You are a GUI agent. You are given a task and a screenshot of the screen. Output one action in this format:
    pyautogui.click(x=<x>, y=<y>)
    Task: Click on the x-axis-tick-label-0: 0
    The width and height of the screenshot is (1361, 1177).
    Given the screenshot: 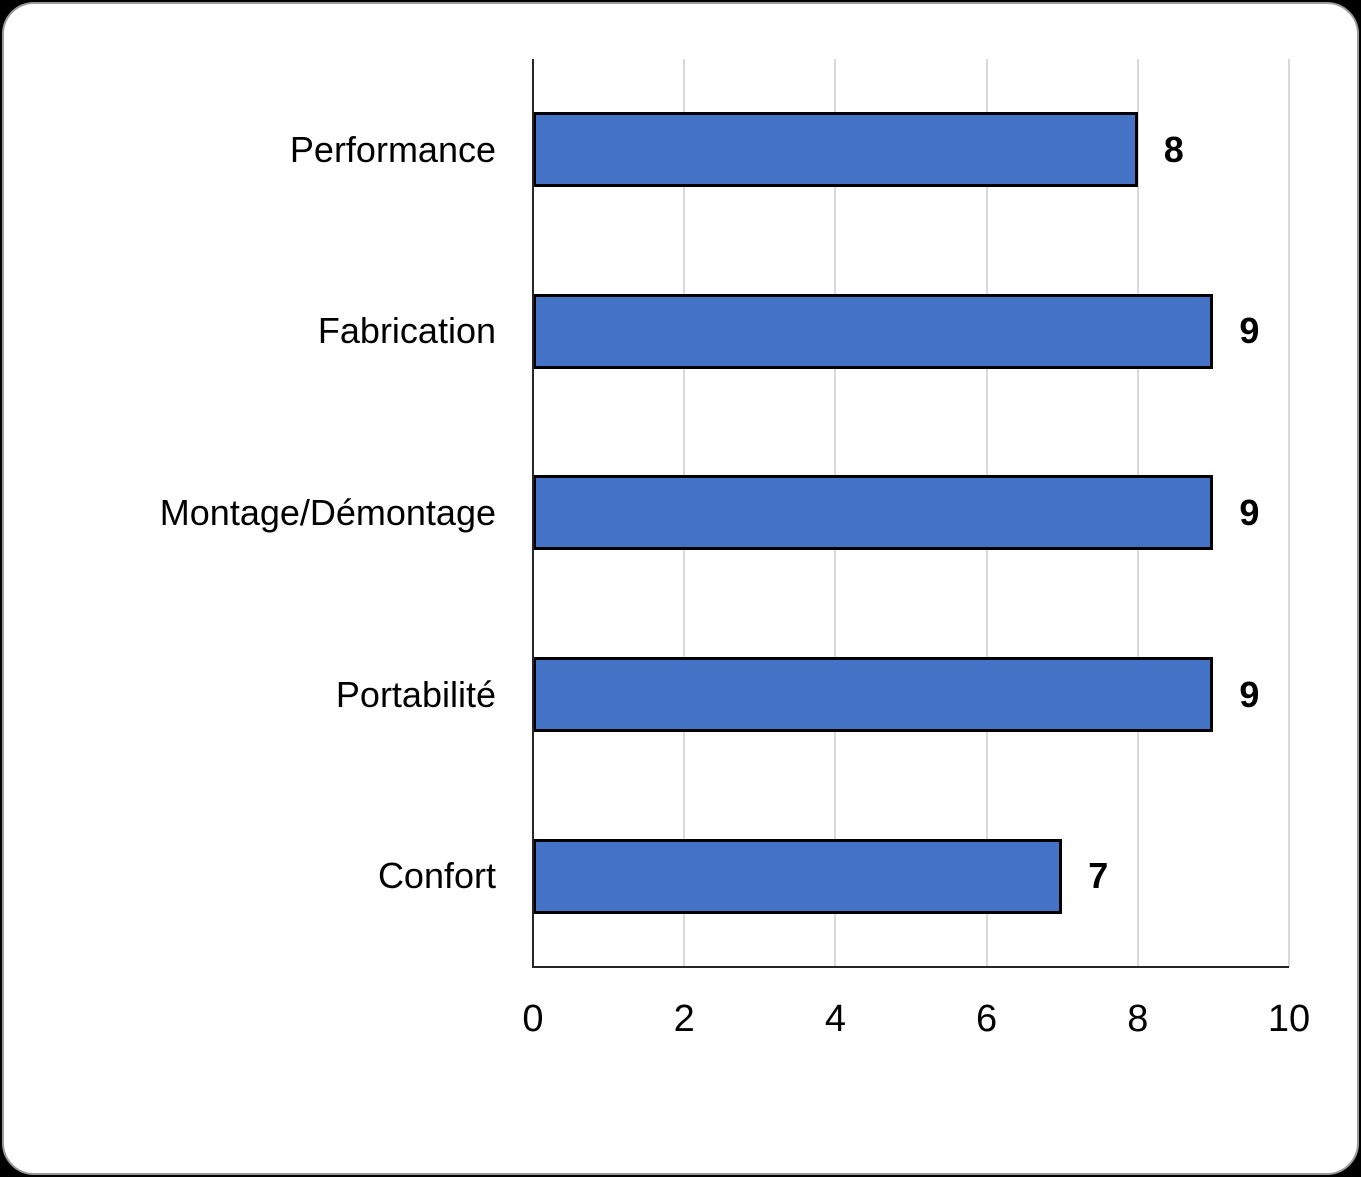 What is the action you would take?
    pyautogui.click(x=533, y=1019)
    